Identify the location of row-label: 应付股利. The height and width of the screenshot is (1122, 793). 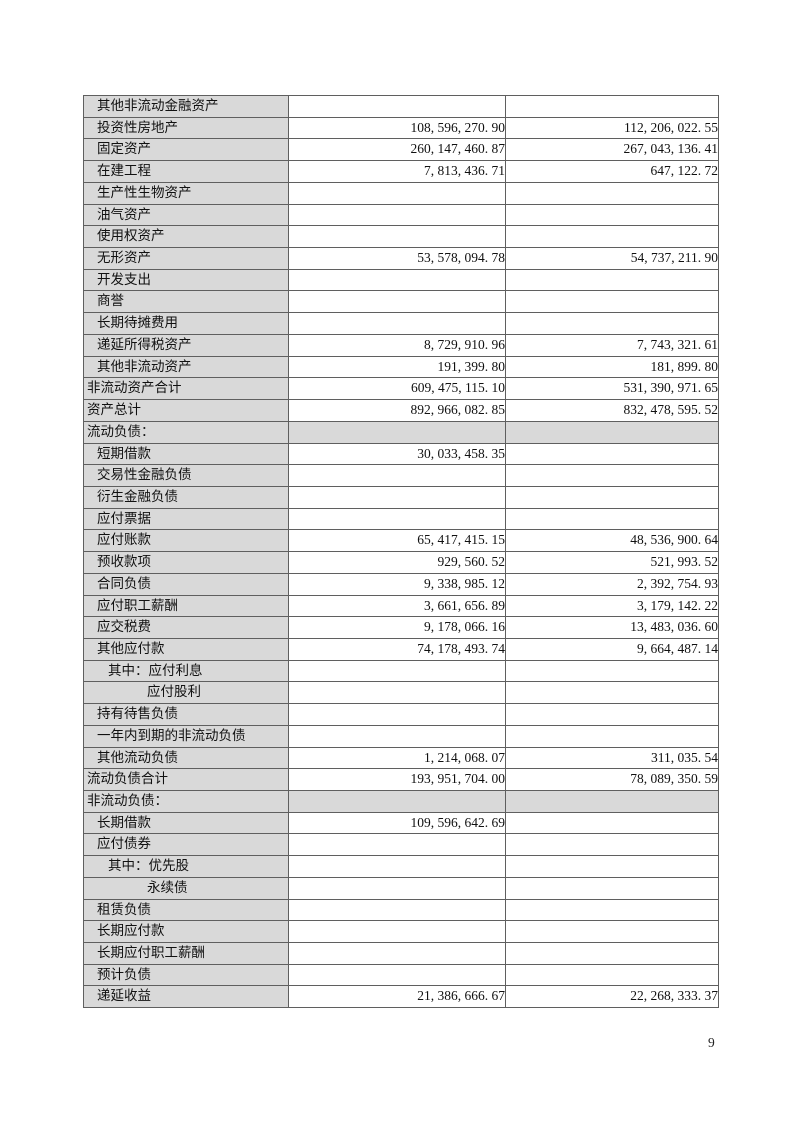
(186, 693).